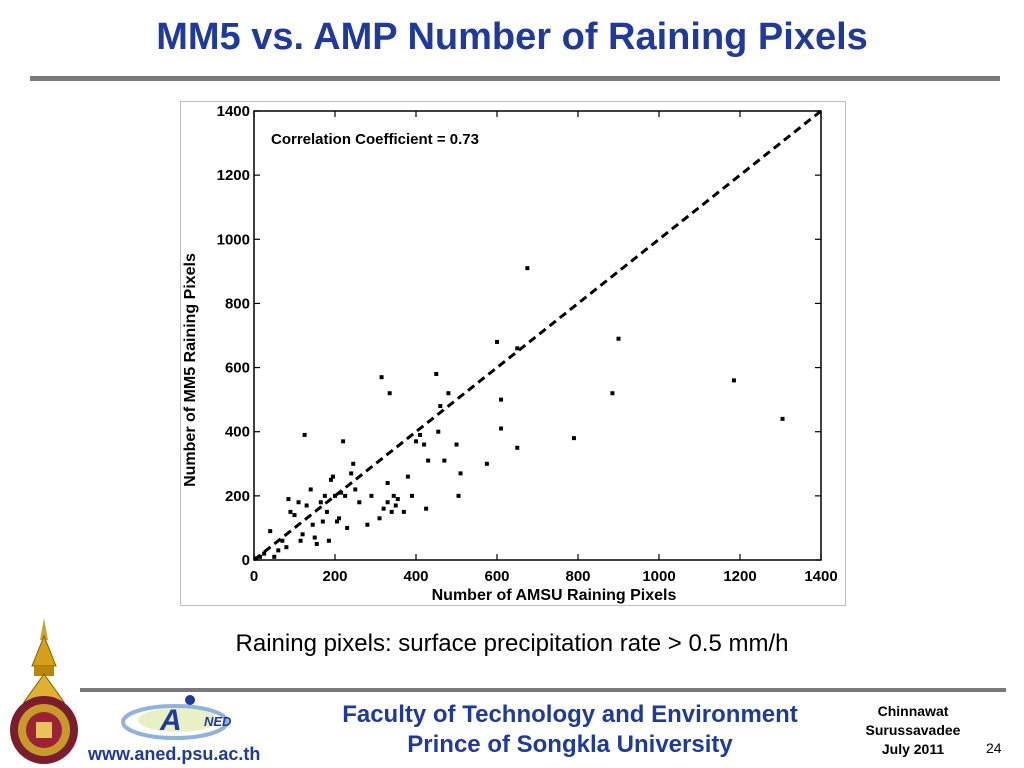 The width and height of the screenshot is (1024, 768). I want to click on x-tick-label: 1400, so click(820, 576).